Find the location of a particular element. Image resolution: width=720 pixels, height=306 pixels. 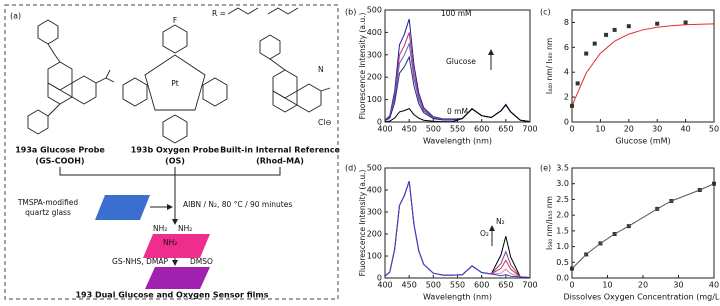

y-tick-label: 3.0 is located at coordinates (562, 183).